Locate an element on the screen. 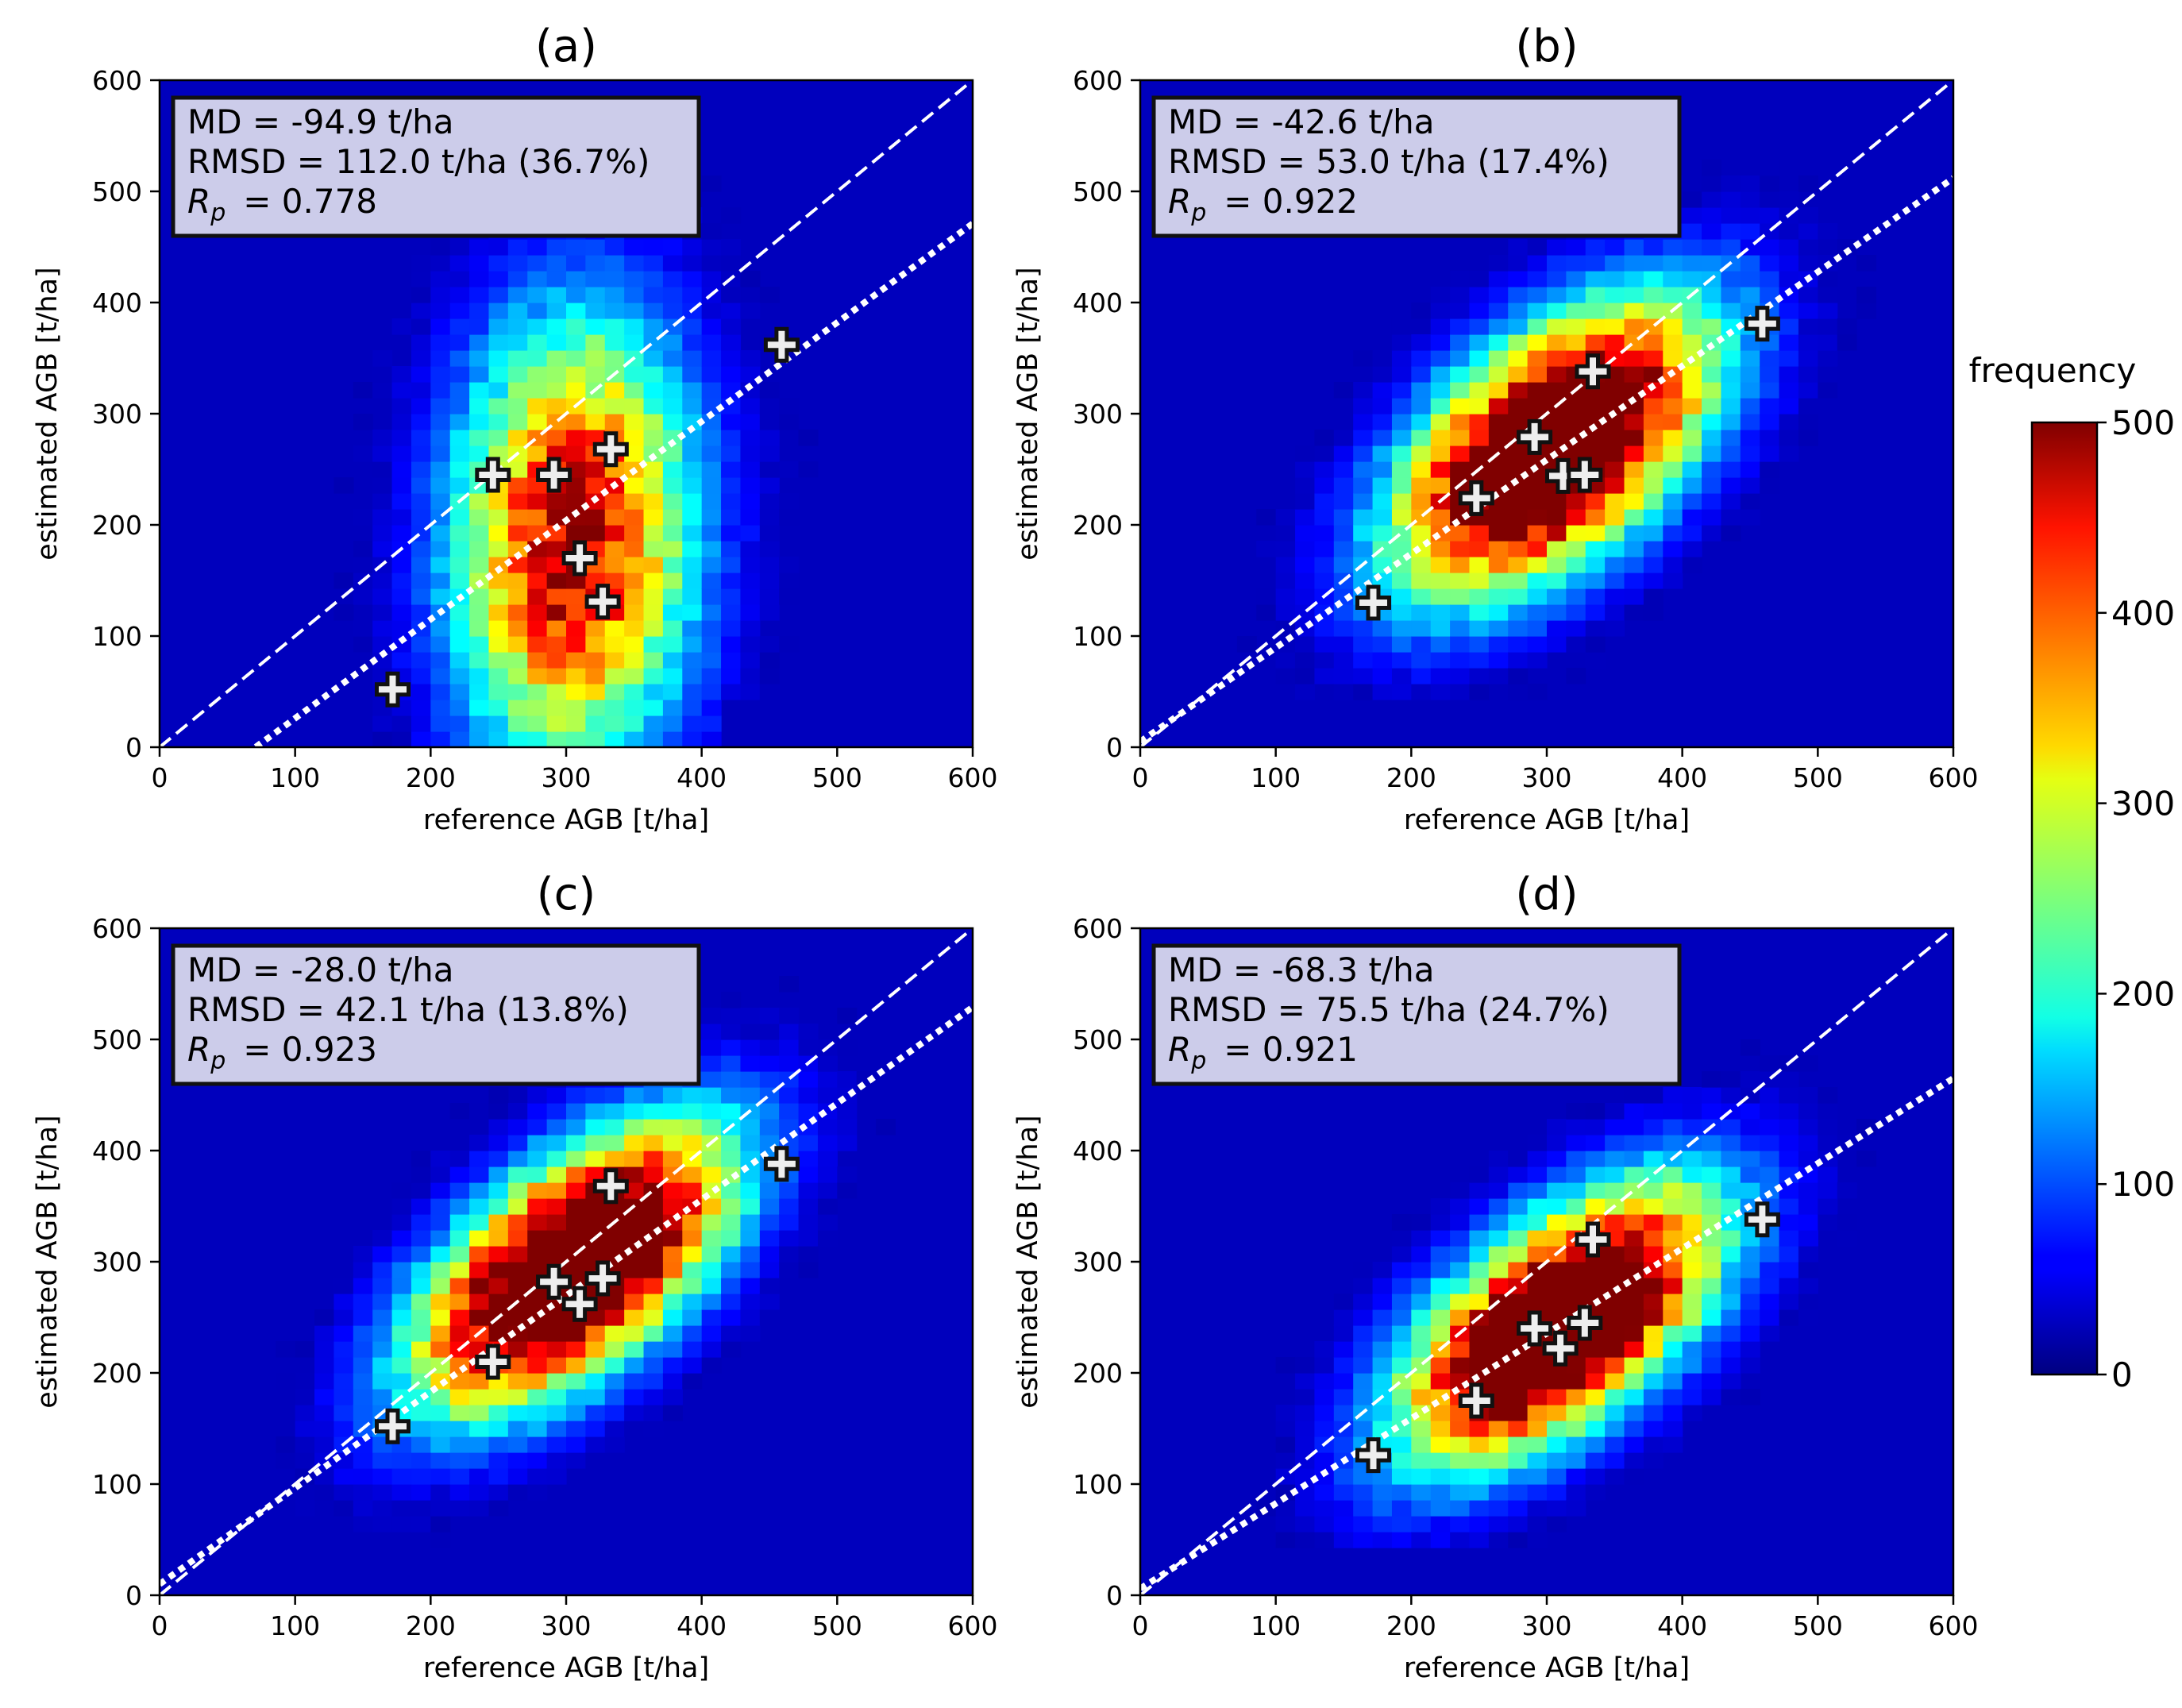  x-tick-label: 500 is located at coordinates (1818, 1626).